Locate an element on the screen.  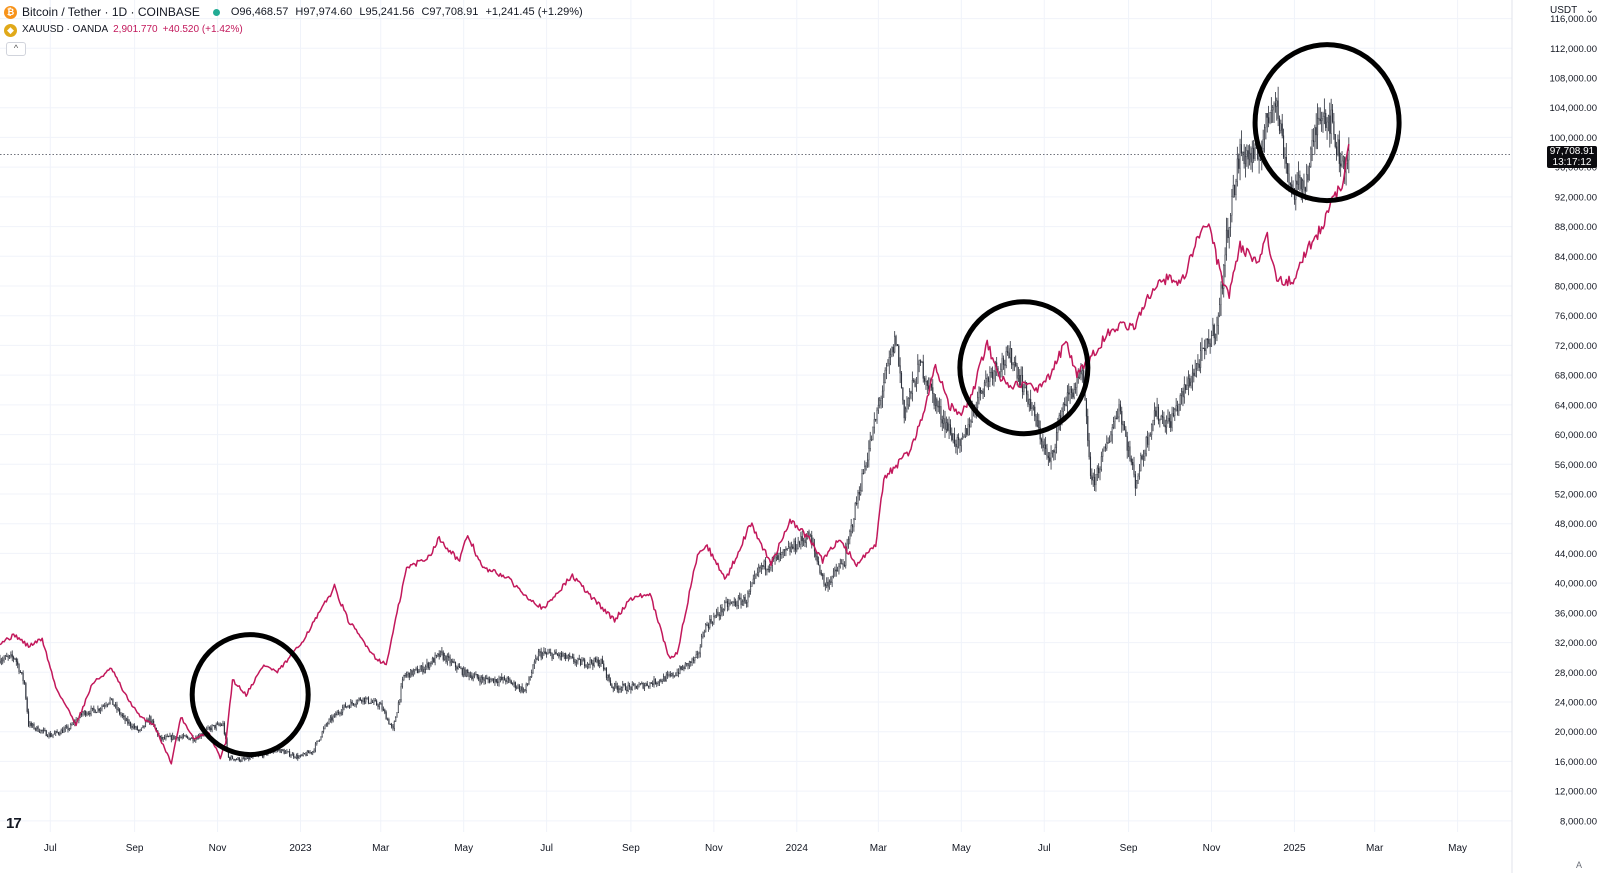
main-symbol-title: Bitcoin / Tether · 1D · COINBASE is located at coordinates (111, 12).